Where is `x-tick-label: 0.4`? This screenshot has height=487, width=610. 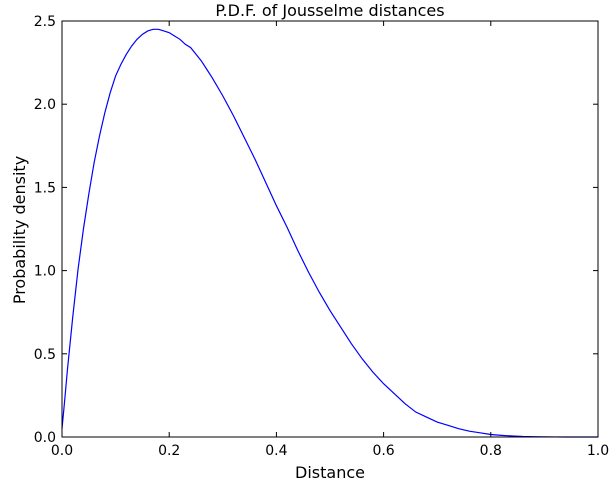
x-tick-label: 0.4 is located at coordinates (276, 451).